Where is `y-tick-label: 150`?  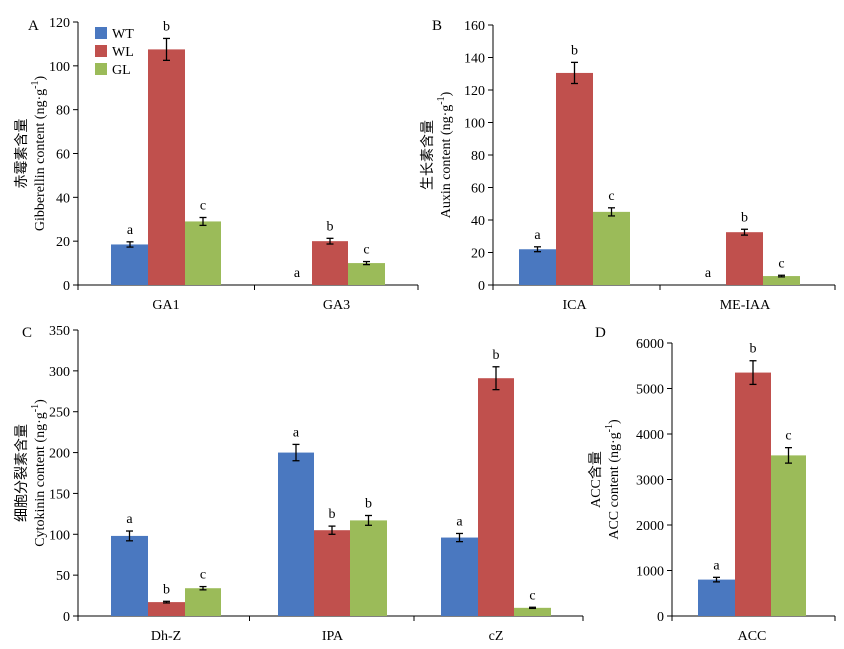
y-tick-label: 150 is located at coordinates (59, 494).